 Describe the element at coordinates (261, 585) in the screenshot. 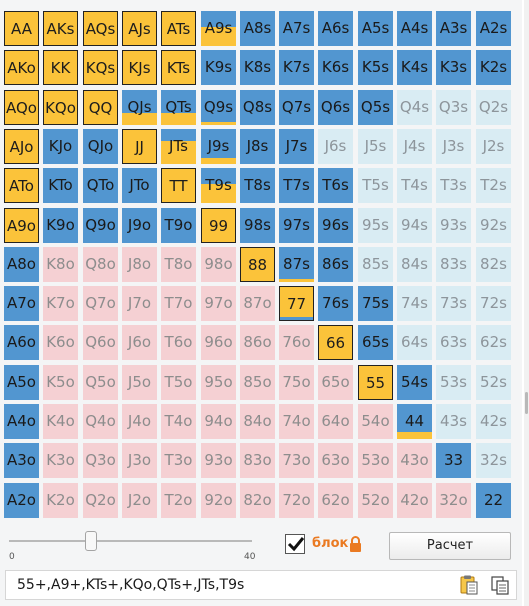

I see `range-input: 55+,A9+,KTs+,KQo,QTs+,JTs,T9s` at that location.